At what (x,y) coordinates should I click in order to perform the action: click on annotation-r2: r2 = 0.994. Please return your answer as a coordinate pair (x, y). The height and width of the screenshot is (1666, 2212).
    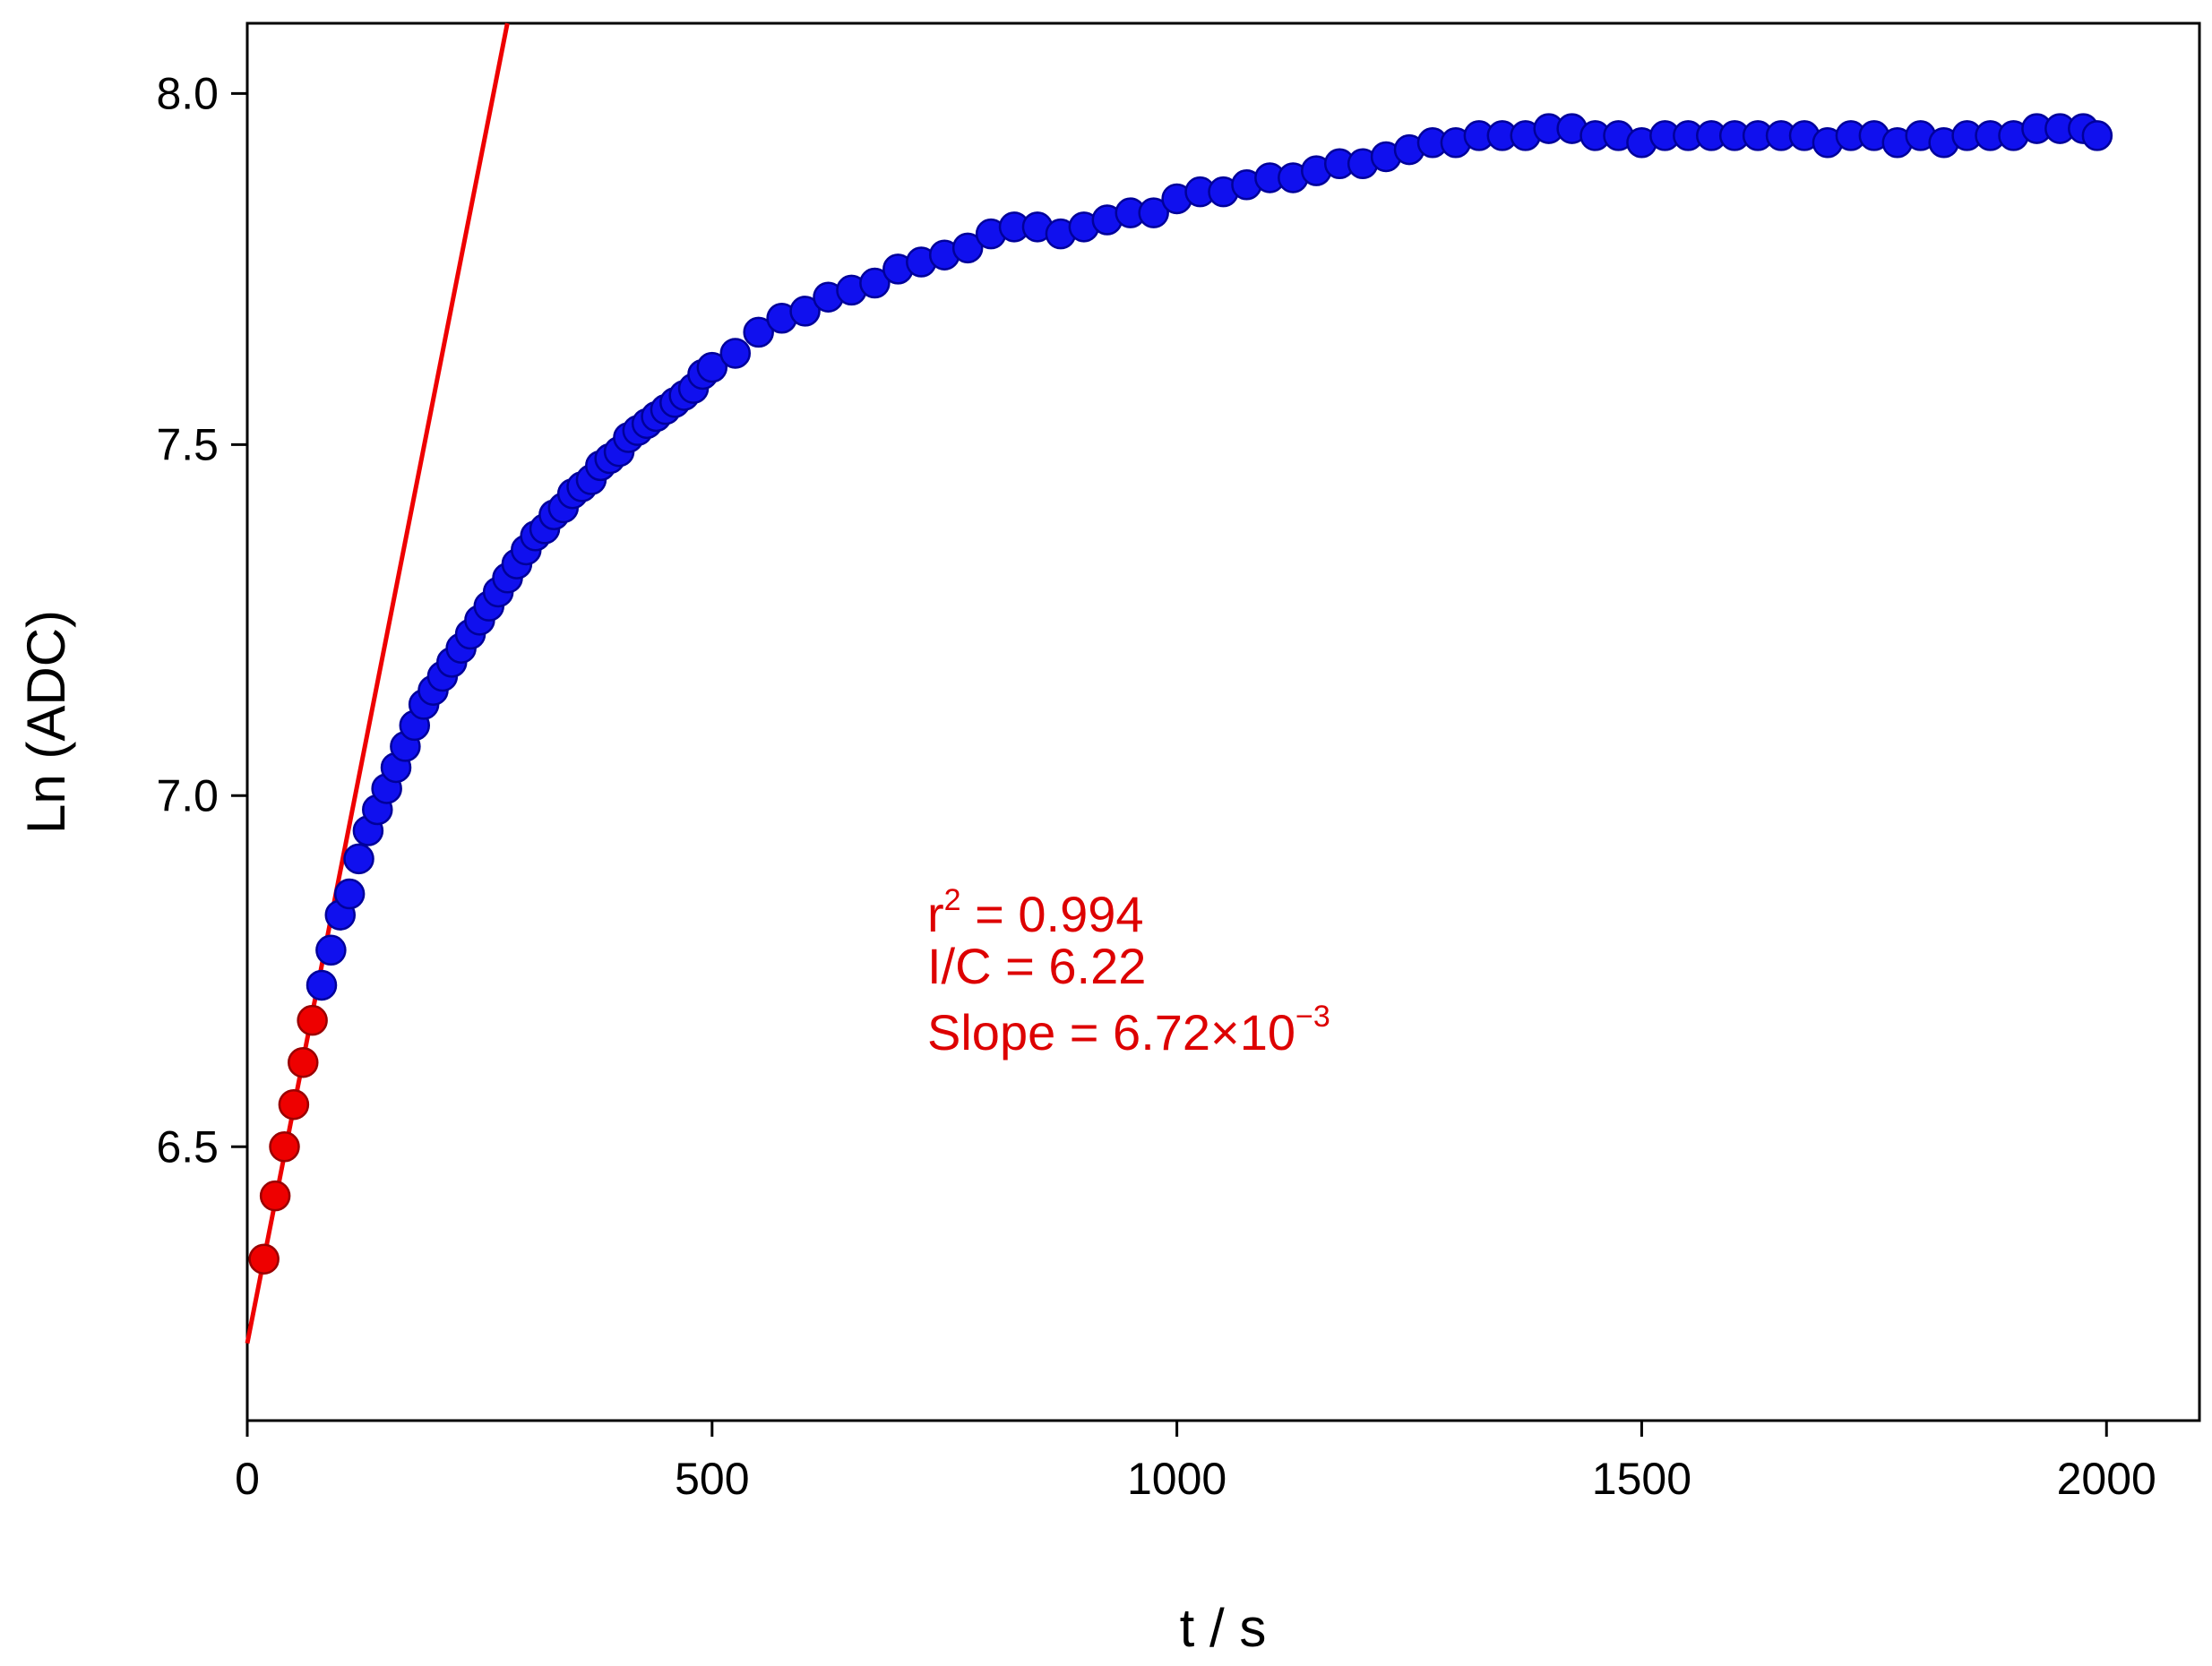
    Looking at the image, I should click on (1035, 912).